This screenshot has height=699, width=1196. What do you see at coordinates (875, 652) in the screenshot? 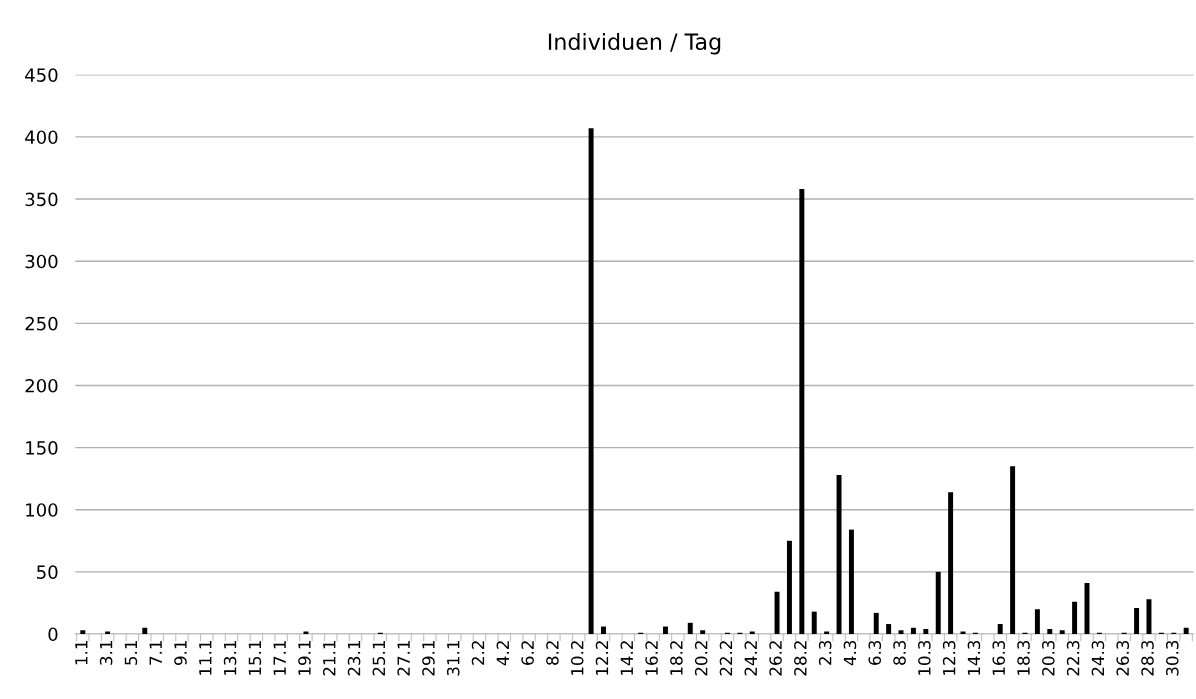
I see `x-tick-label: 6.3` at bounding box center [875, 652].